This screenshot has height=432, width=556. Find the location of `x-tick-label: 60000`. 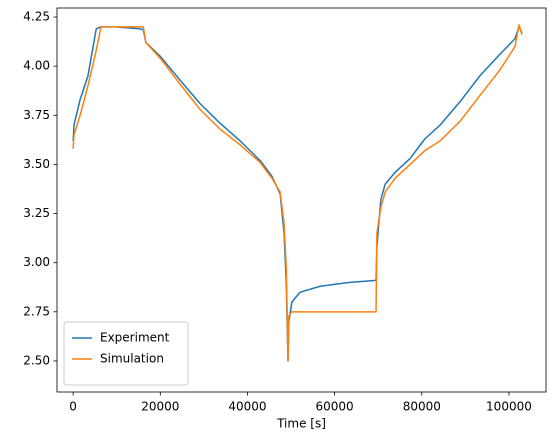

x-tick-label: 60000 is located at coordinates (335, 407).